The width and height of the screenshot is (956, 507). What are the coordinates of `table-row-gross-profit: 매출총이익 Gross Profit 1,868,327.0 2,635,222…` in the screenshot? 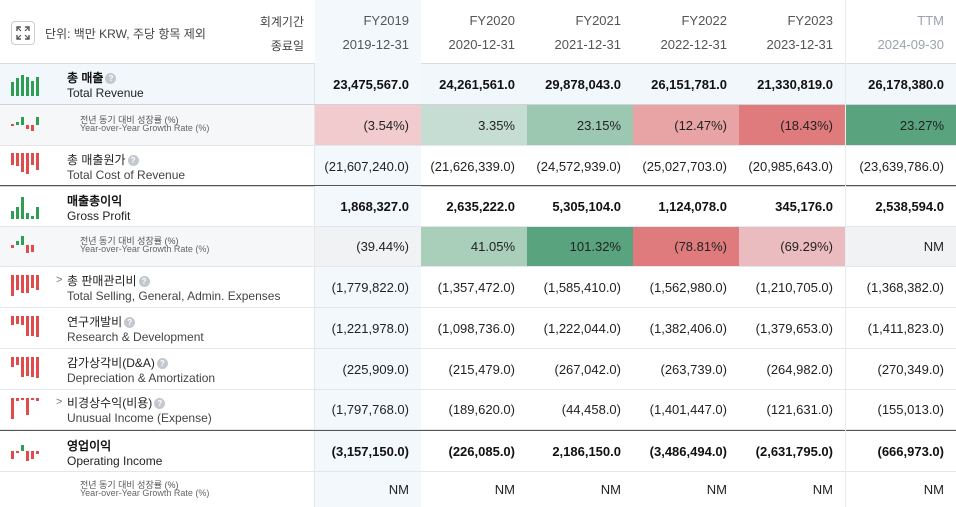 It's located at (478, 206).